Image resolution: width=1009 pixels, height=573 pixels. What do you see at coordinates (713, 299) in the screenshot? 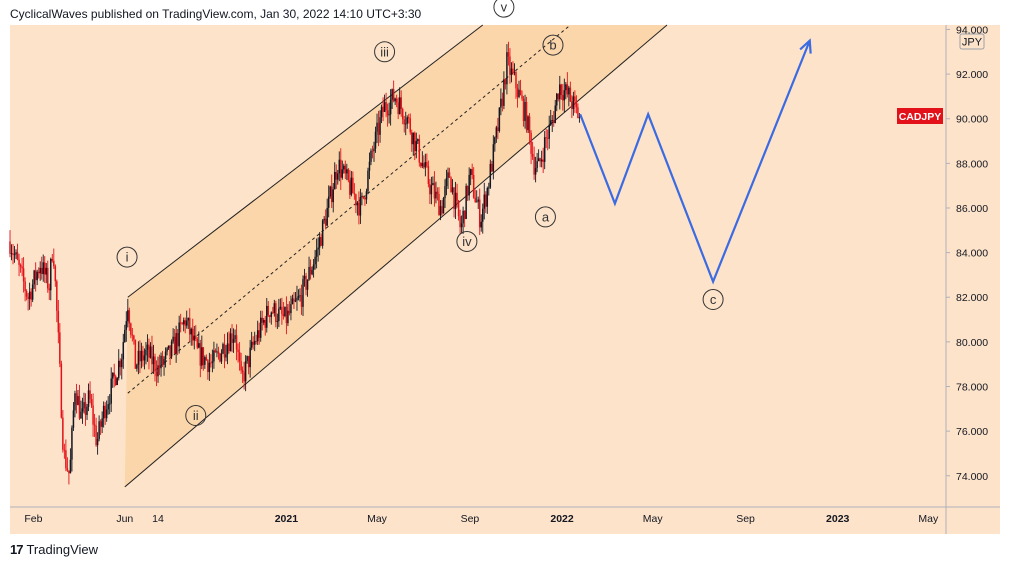
I see `wave-label-c: c` at bounding box center [713, 299].